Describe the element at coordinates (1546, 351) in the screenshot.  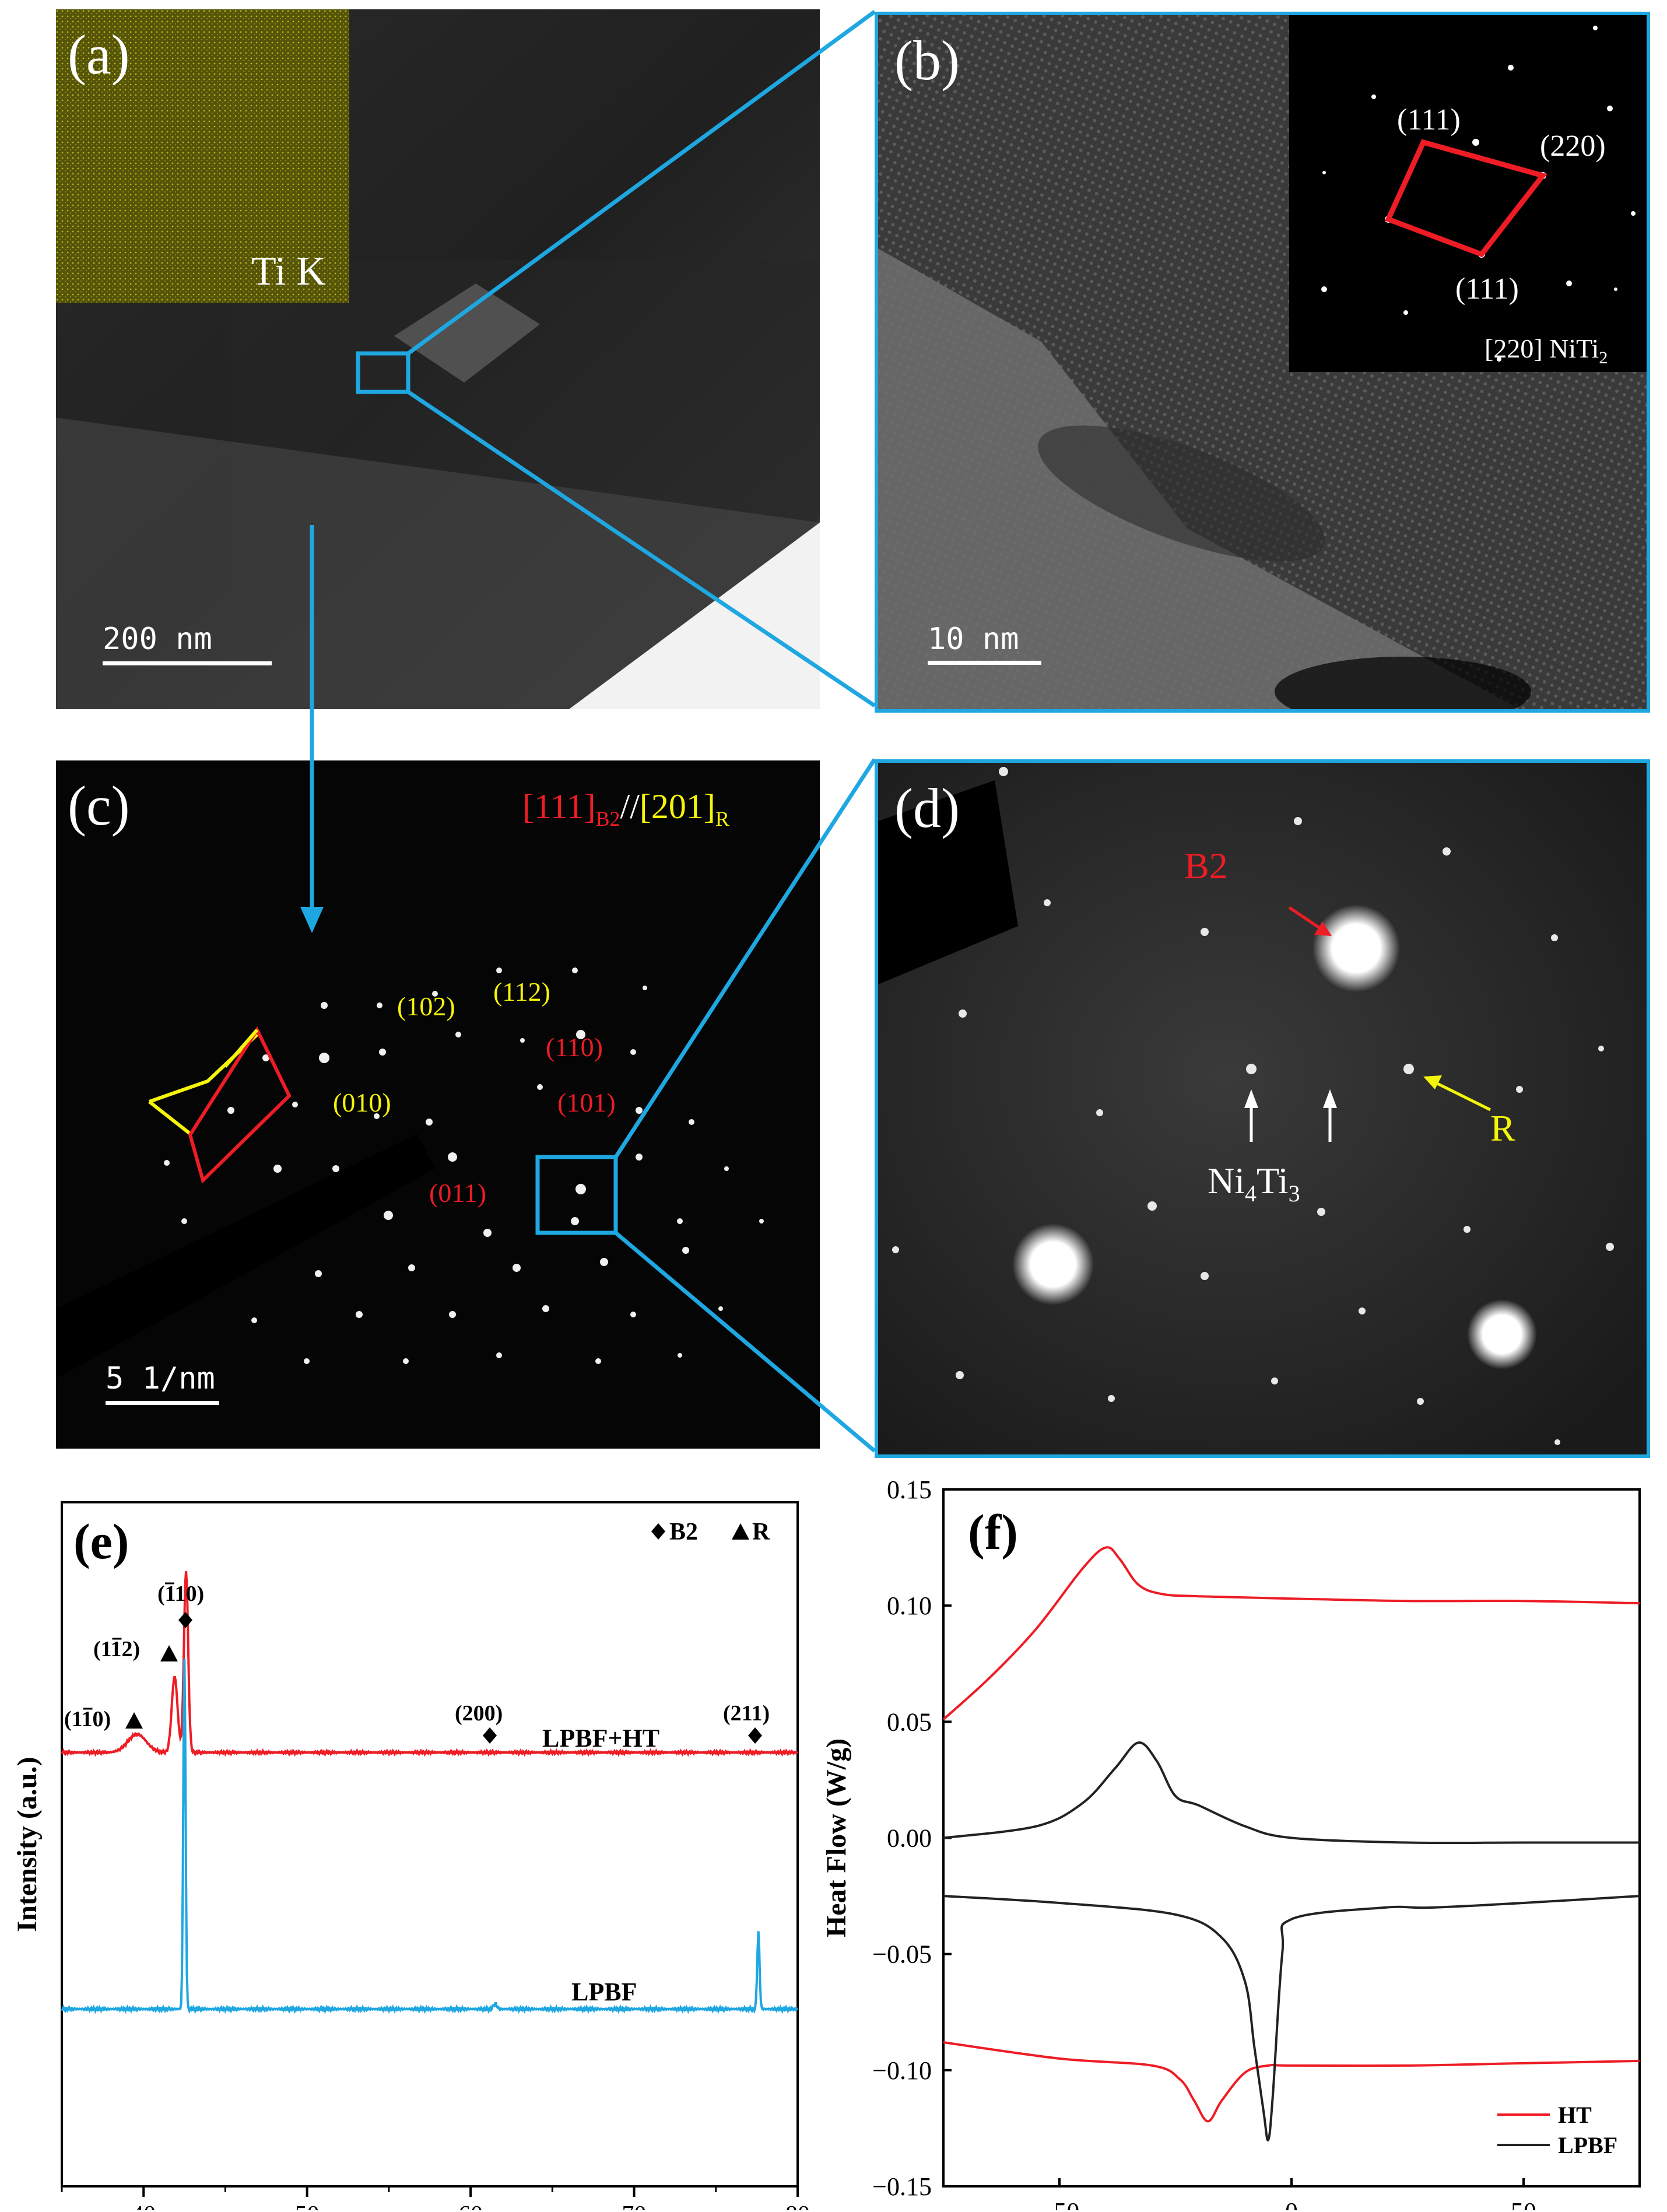
I see `zone-axis-b: [220] NiTi2` at that location.